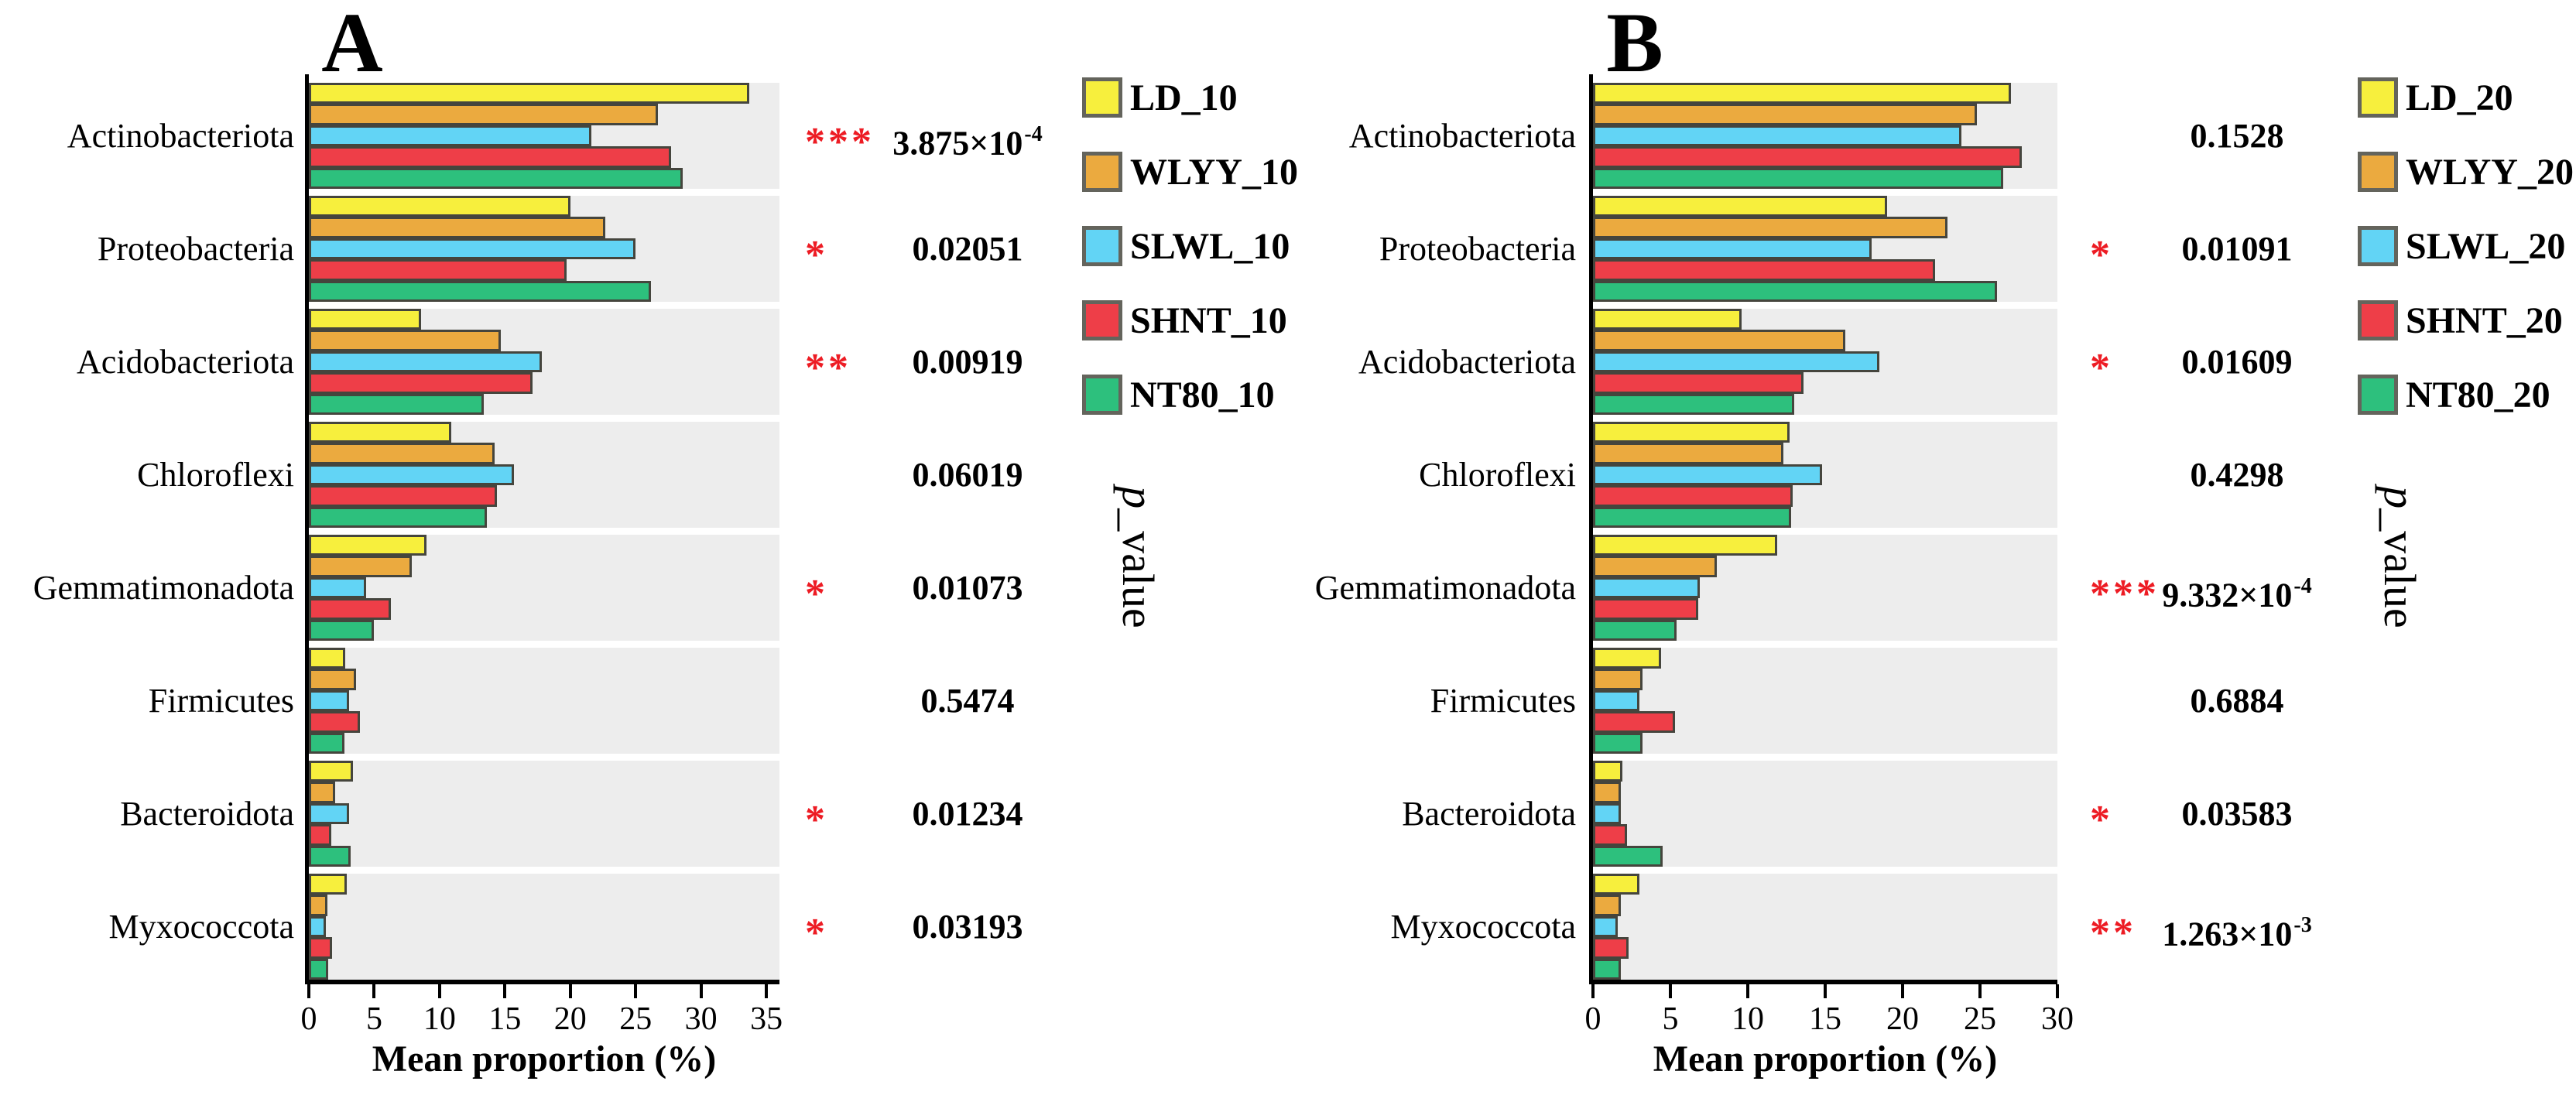 The width and height of the screenshot is (2576, 1112). What do you see at coordinates (1606, 926) in the screenshot?
I see `bar-SLWL_20-Myxococcota` at bounding box center [1606, 926].